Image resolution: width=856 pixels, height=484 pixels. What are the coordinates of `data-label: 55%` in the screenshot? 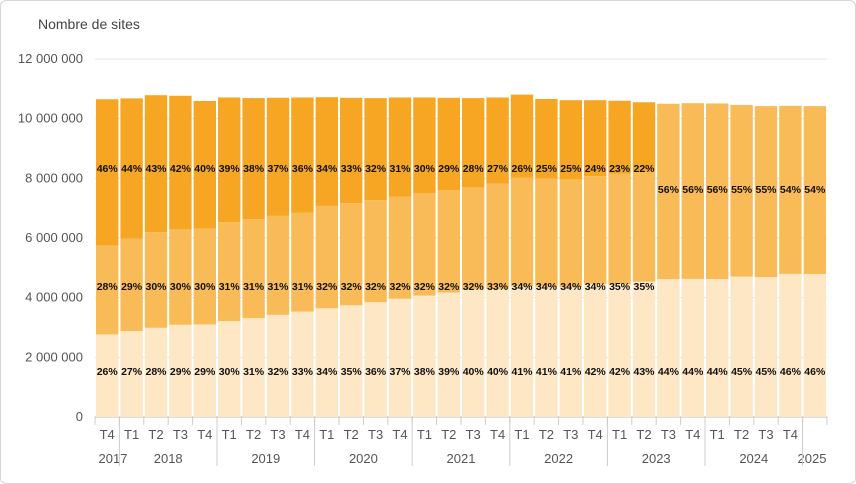 It's located at (766, 190).